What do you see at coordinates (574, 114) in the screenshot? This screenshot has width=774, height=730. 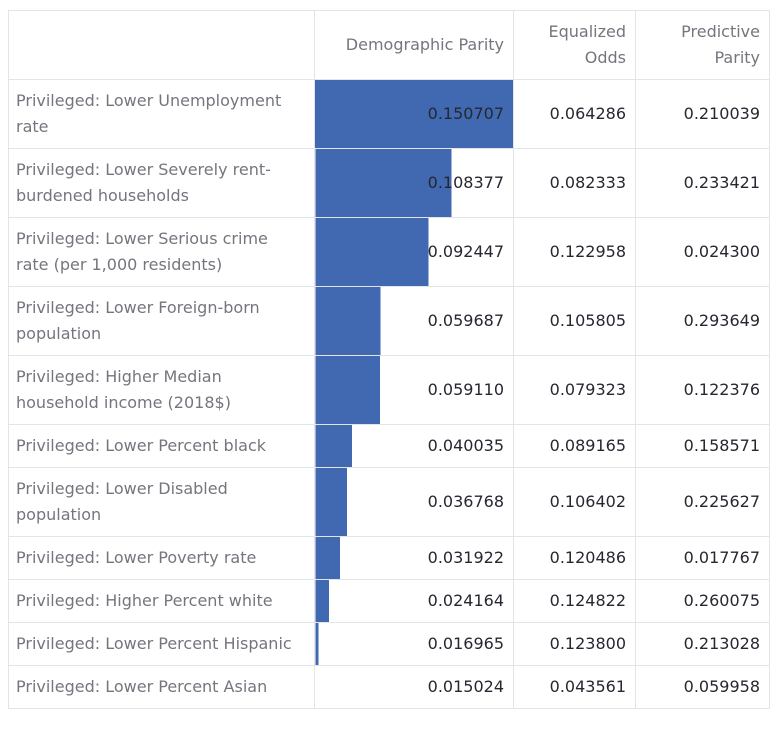 I see `cell-equalized-odds: 0.064286` at bounding box center [574, 114].